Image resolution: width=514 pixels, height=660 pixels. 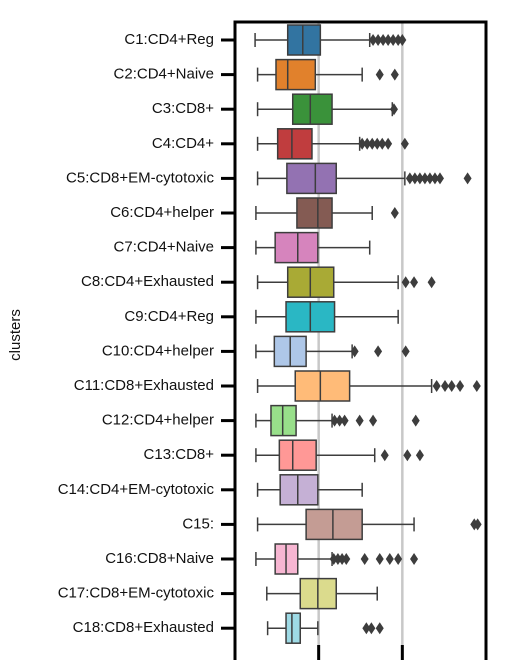 I want to click on y-tick-label: C15:, so click(x=198, y=523).